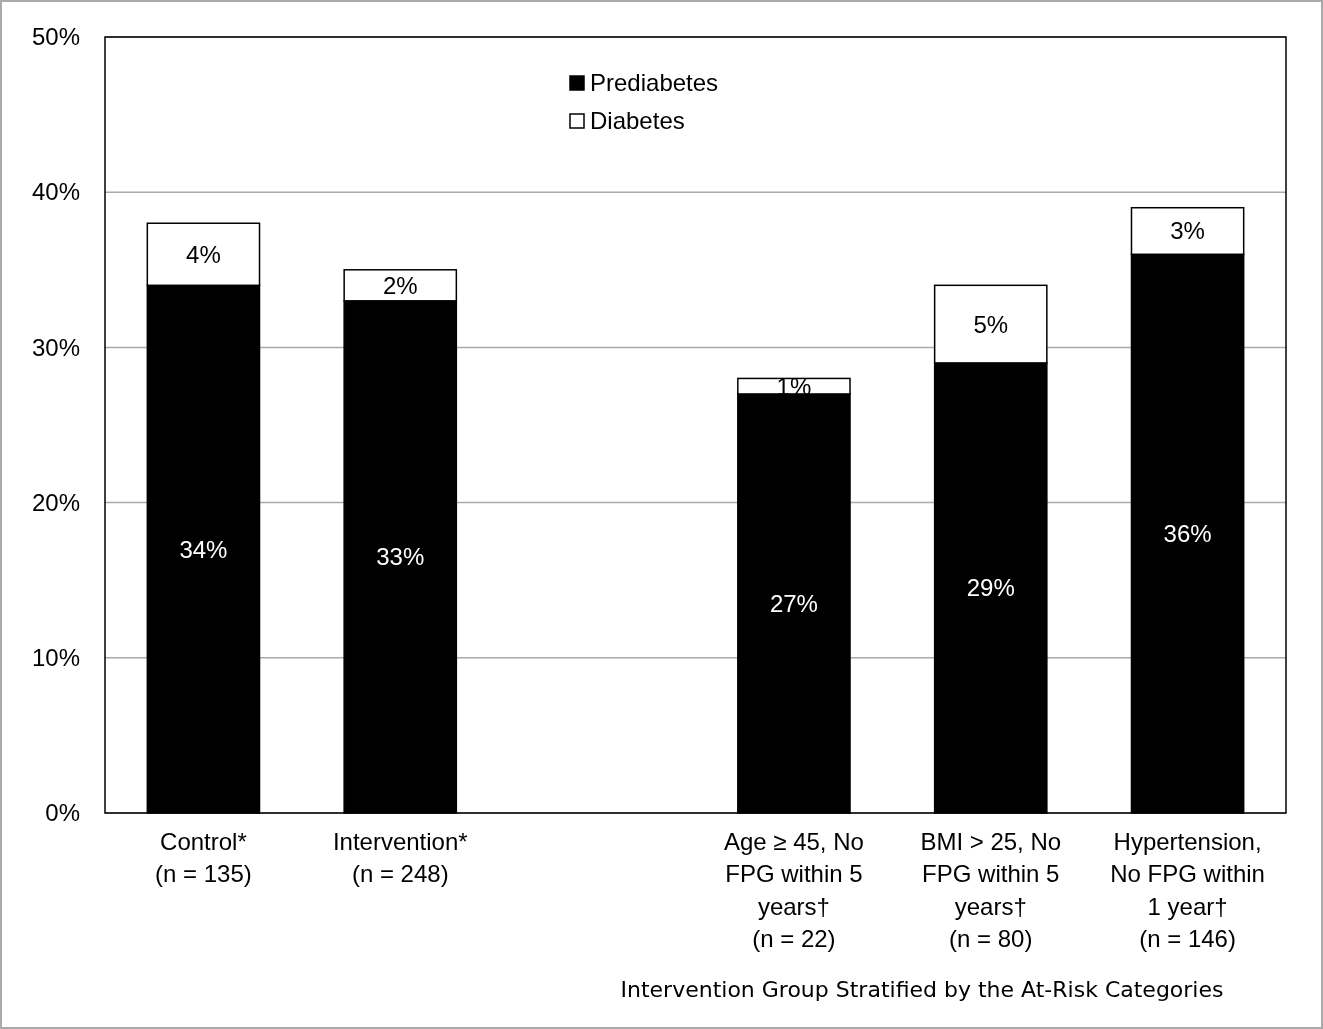 This screenshot has width=1323, height=1029. I want to click on x-tick-label: BMI > 25, No FPG within 5 years† (n = 80), so click(991, 890).